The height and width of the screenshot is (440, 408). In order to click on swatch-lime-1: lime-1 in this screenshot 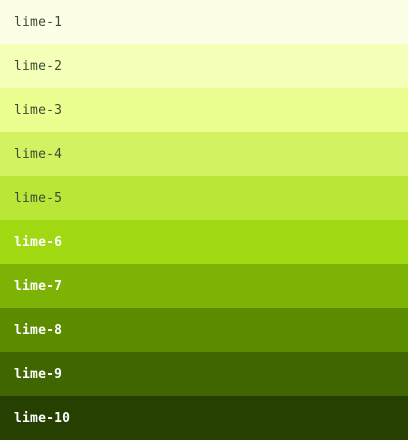, I will do `click(204, 22)`.